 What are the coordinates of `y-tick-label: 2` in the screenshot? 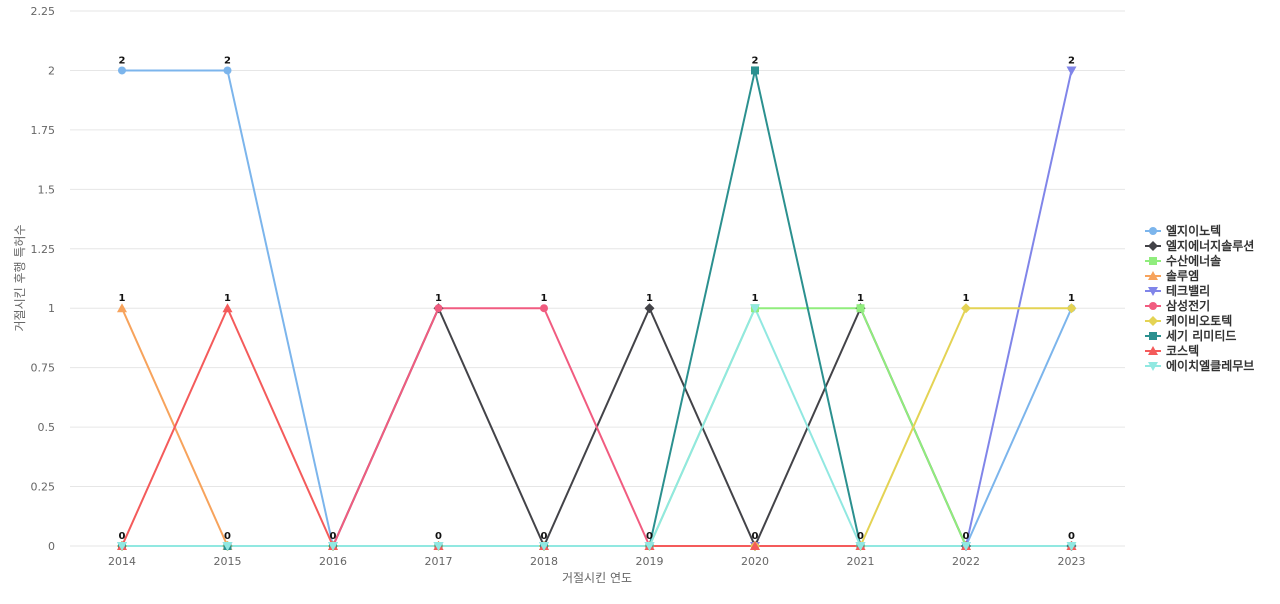 It's located at (51, 70).